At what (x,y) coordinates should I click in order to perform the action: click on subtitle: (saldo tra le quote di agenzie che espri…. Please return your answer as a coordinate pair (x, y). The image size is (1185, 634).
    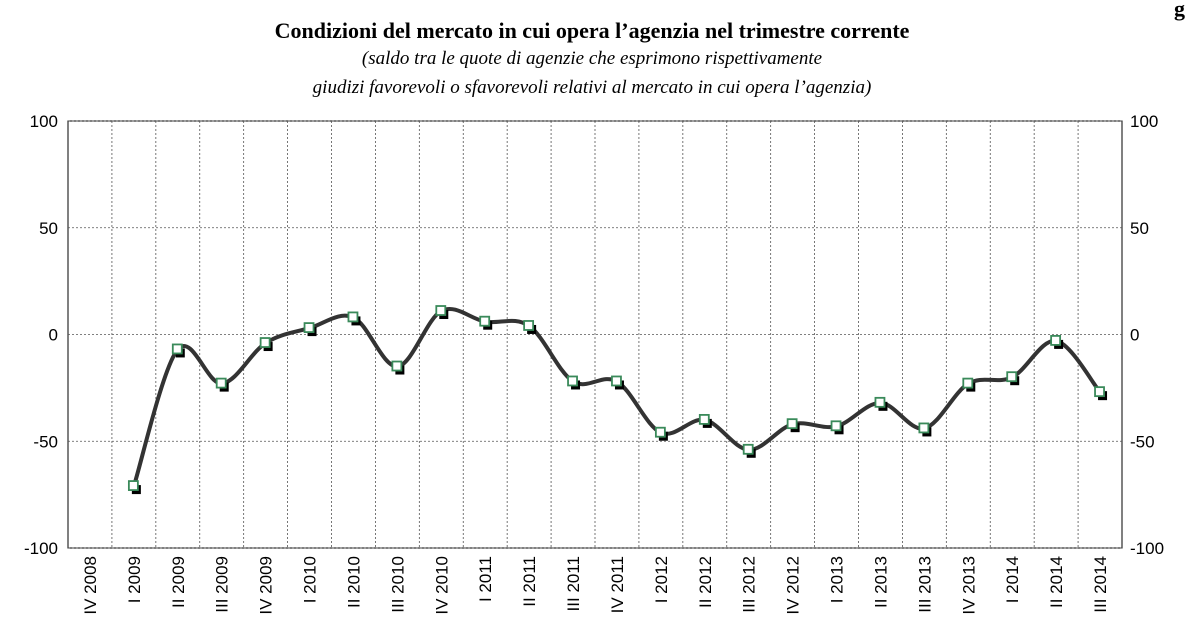
    Looking at the image, I should click on (592, 58).